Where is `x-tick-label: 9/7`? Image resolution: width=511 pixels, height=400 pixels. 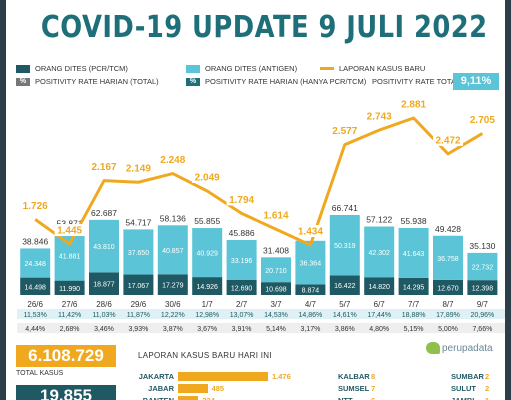
x-tick-label: 9/7 is located at coordinates (483, 304).